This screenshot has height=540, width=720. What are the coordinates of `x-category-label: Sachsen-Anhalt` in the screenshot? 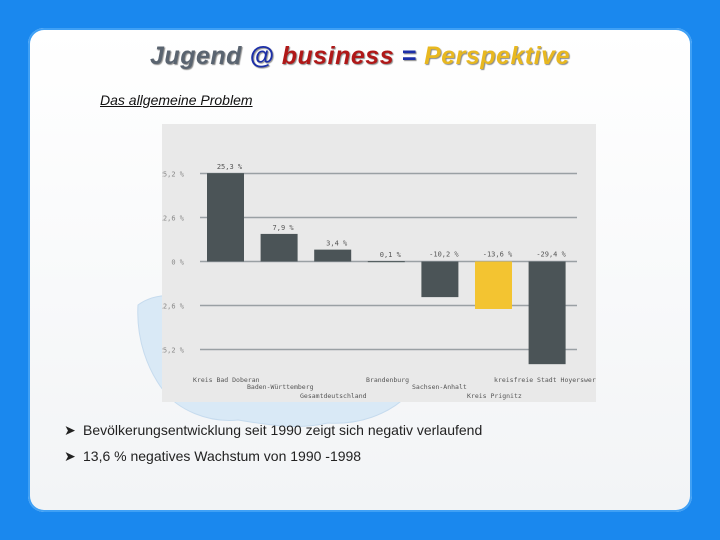 It's located at (439, 387).